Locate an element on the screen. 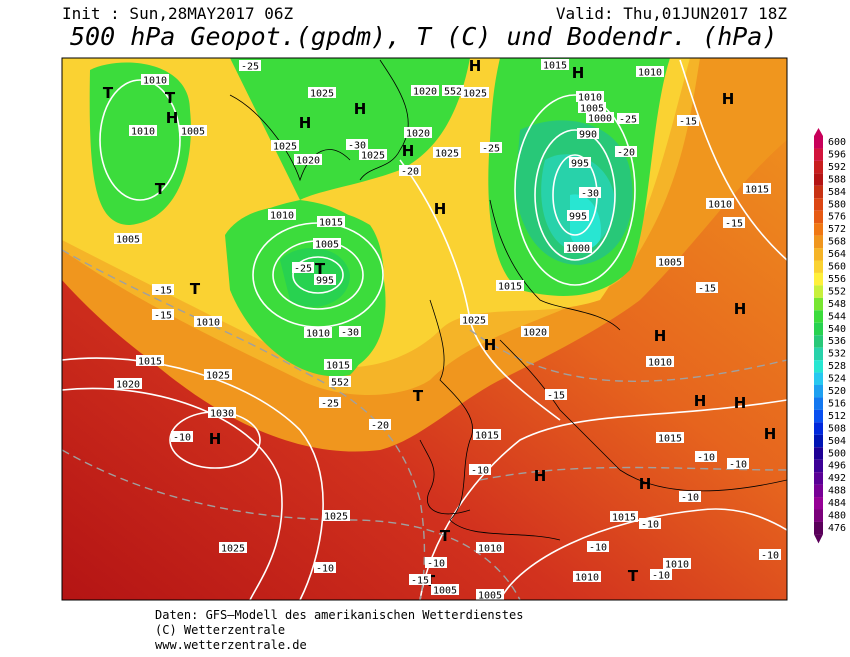 The width and height of the screenshot is (850, 657). colorbar-label: 476 is located at coordinates (837, 528).